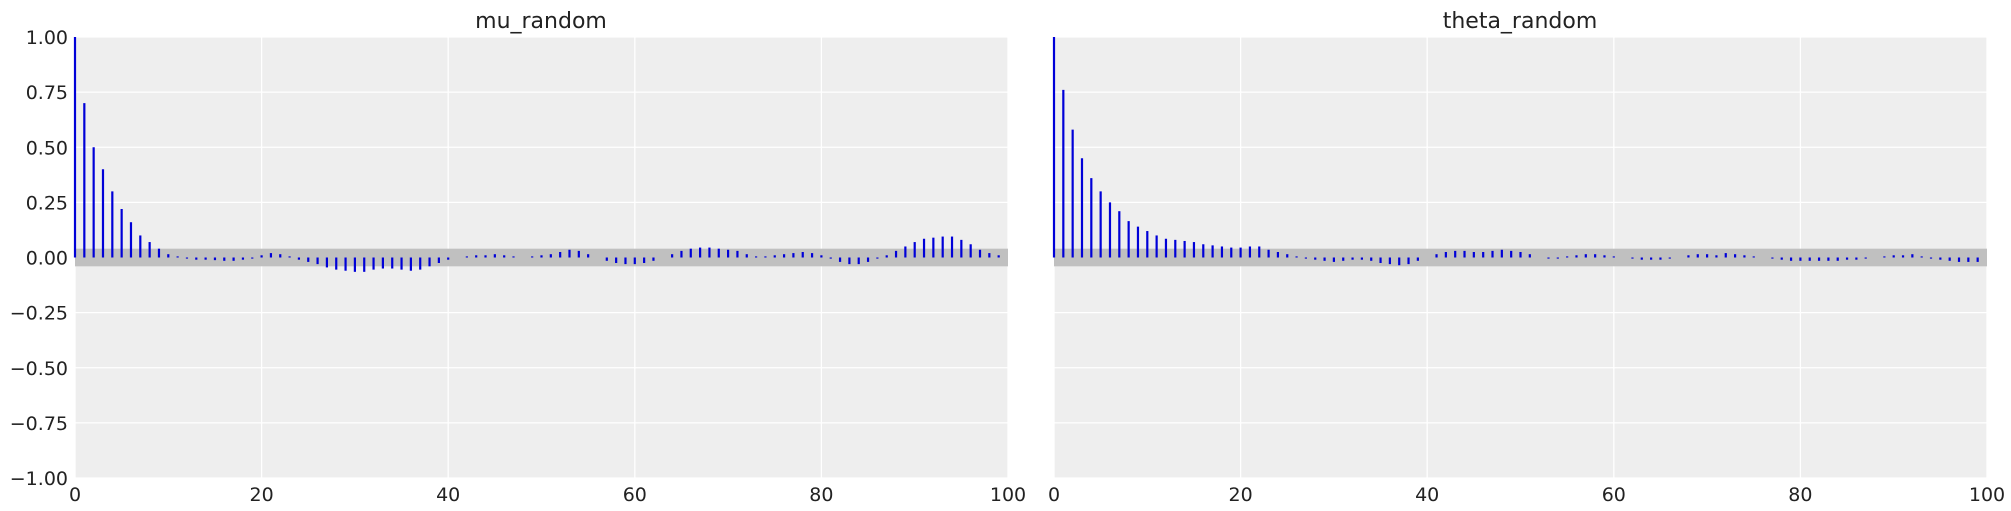 This screenshot has height=511, width=2011. What do you see at coordinates (39, 314) in the screenshot?
I see `y-tick-label: −0.25` at bounding box center [39, 314].